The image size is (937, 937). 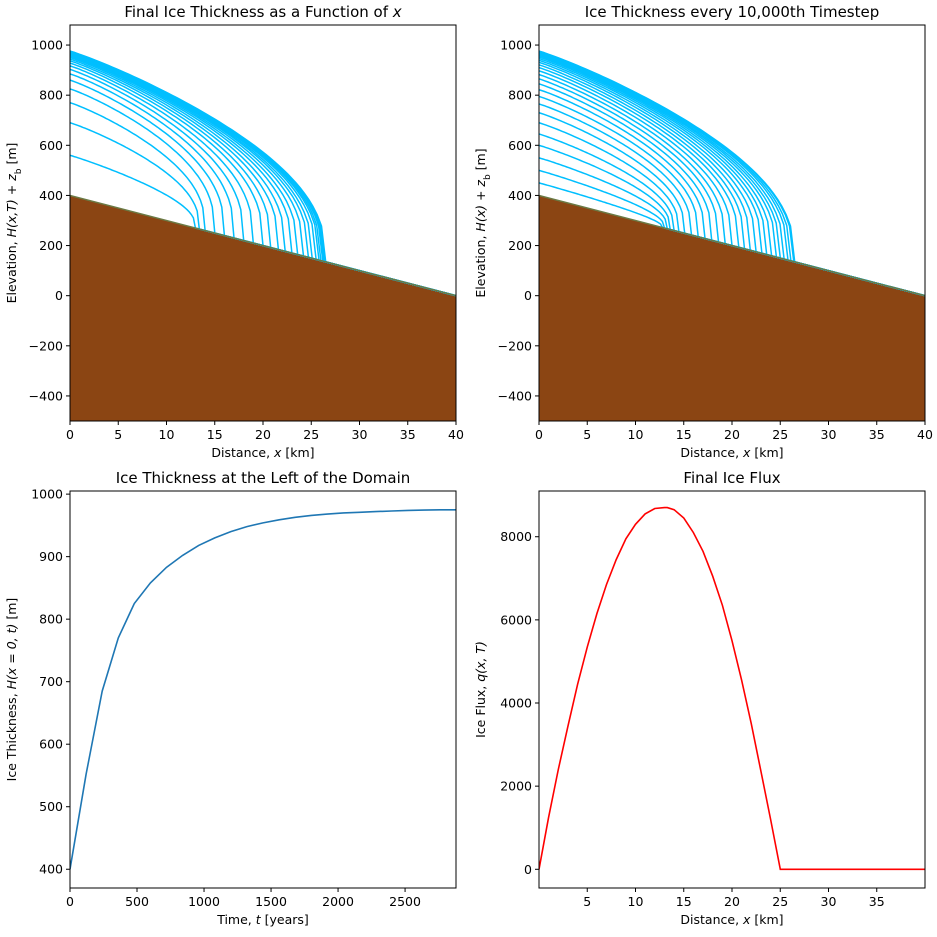 I want to click on chart-title: Ice Thickness every 10,000th Timestep, so click(x=732, y=12).